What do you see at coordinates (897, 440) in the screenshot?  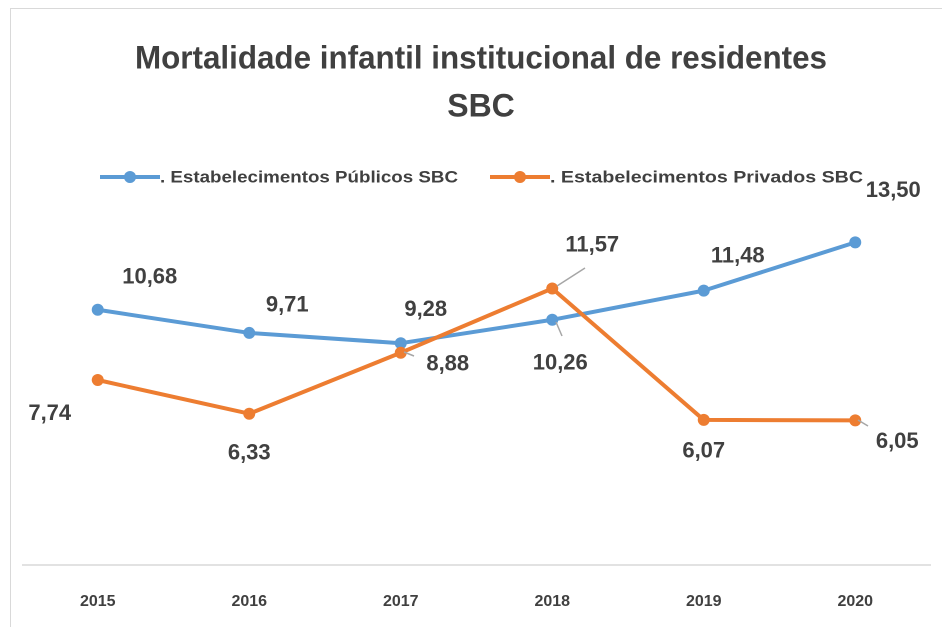 I see `data-label: 6,05` at bounding box center [897, 440].